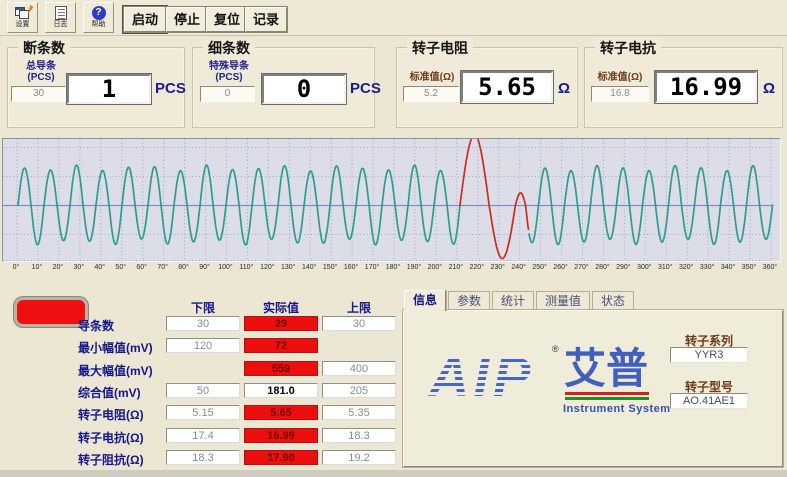 The height and width of the screenshot is (477, 787). I want to click on group-thin-bars: 细条数 特殊导条 (PCS) 0 0 PCS, so click(286, 83).